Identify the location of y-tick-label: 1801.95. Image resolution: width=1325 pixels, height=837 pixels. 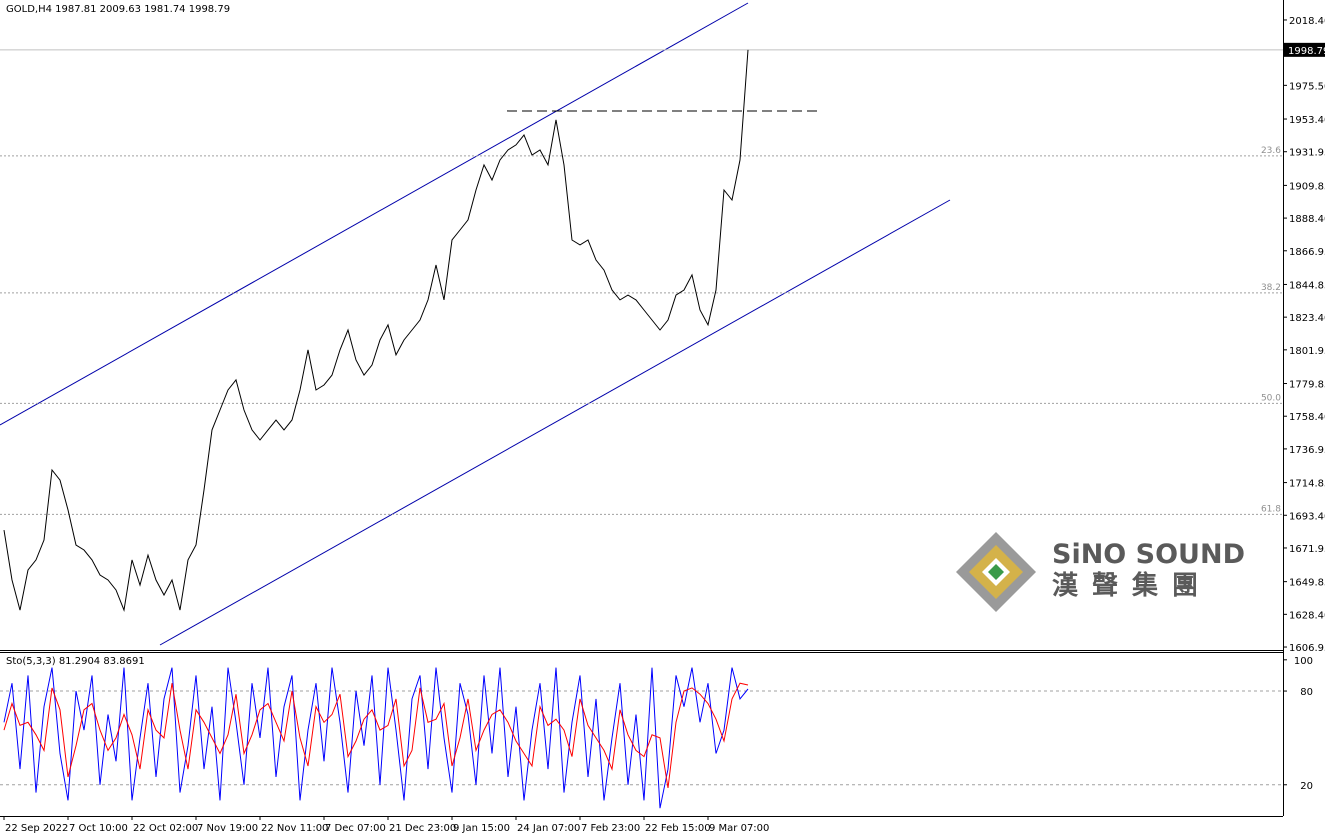
(1307, 351).